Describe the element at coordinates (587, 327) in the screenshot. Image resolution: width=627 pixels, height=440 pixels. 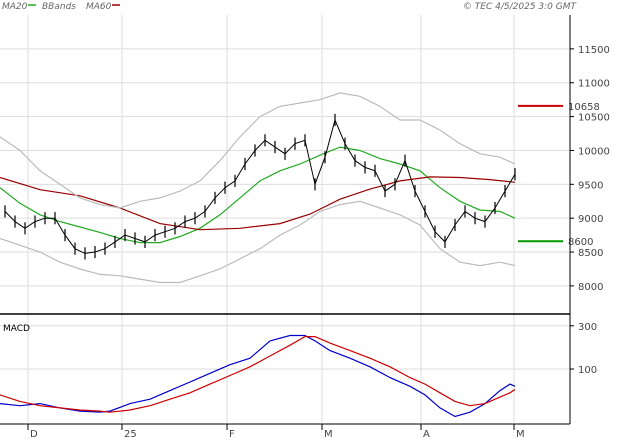
I see `macd-tick-label: 300` at that location.